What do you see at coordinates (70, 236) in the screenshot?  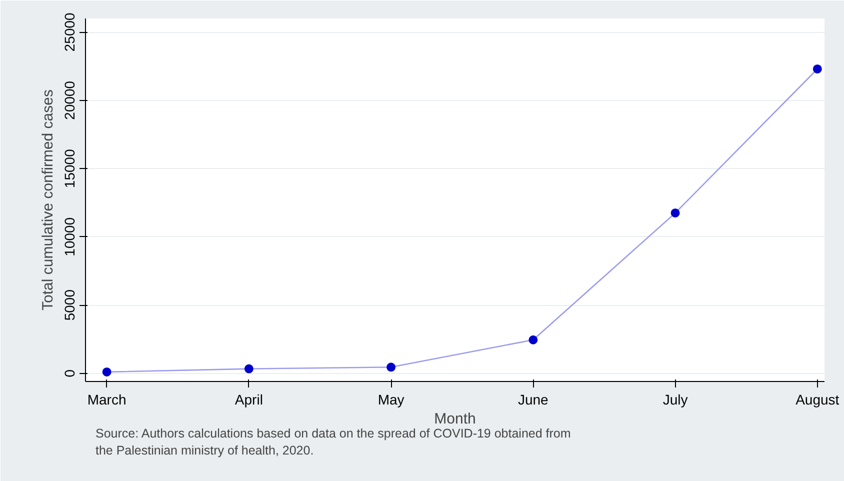 I see `y-tick-label: 10000` at bounding box center [70, 236].